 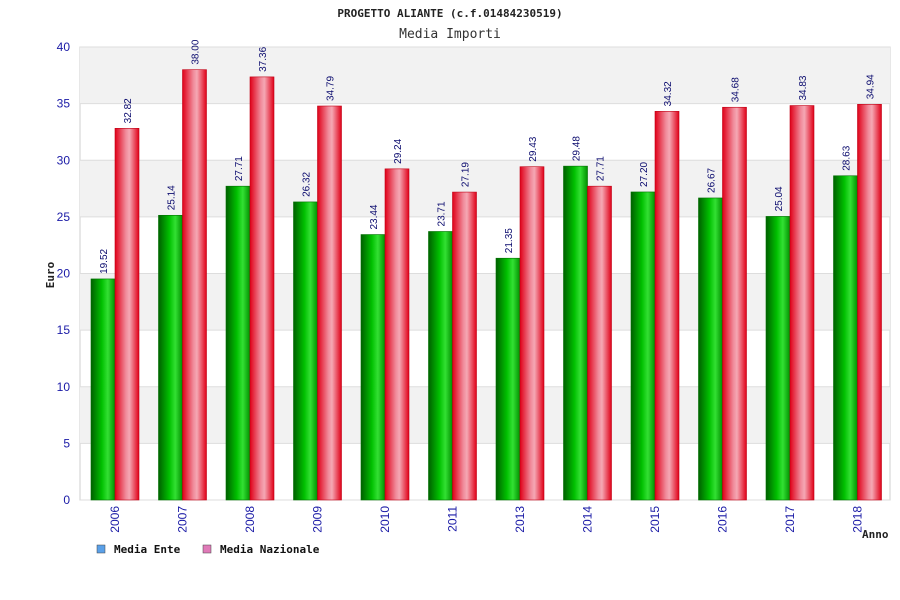 What do you see at coordinates (644, 173) in the screenshot?
I see `data-label: 27.20` at bounding box center [644, 173].